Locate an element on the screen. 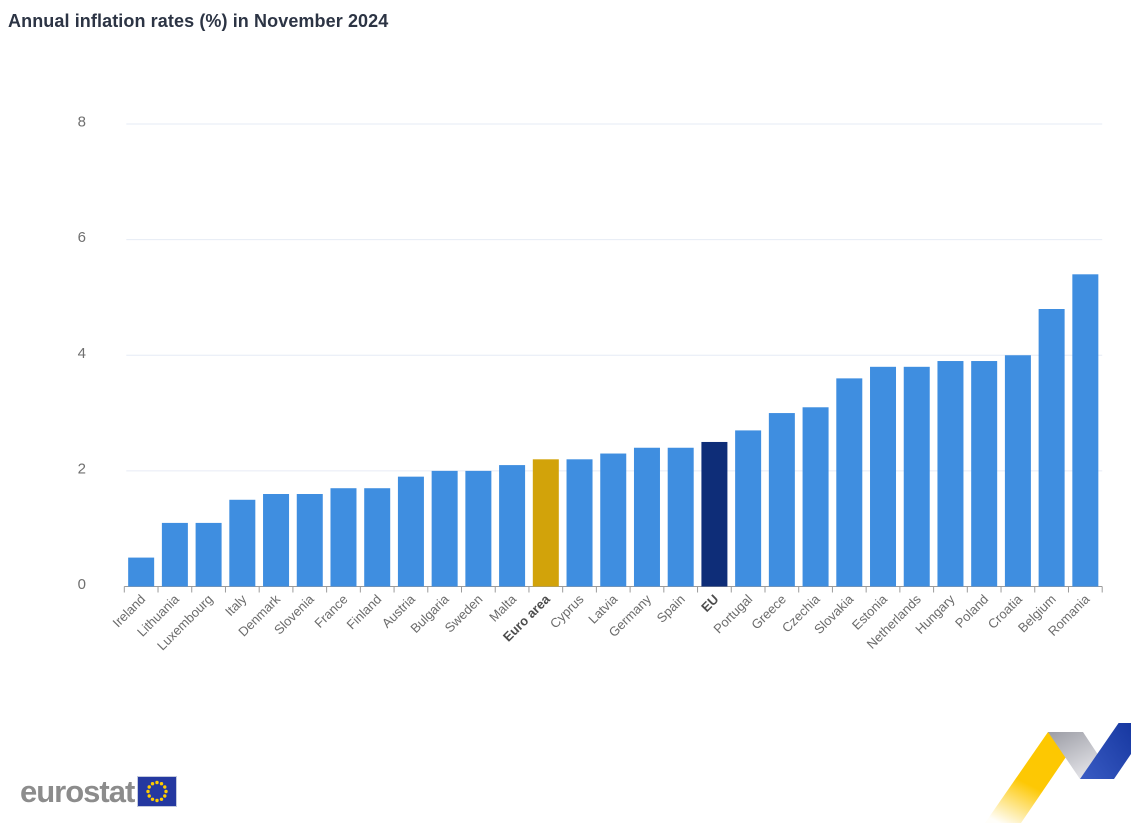 The height and width of the screenshot is (823, 1131). y-axis-label: 2 is located at coordinates (82, 468).